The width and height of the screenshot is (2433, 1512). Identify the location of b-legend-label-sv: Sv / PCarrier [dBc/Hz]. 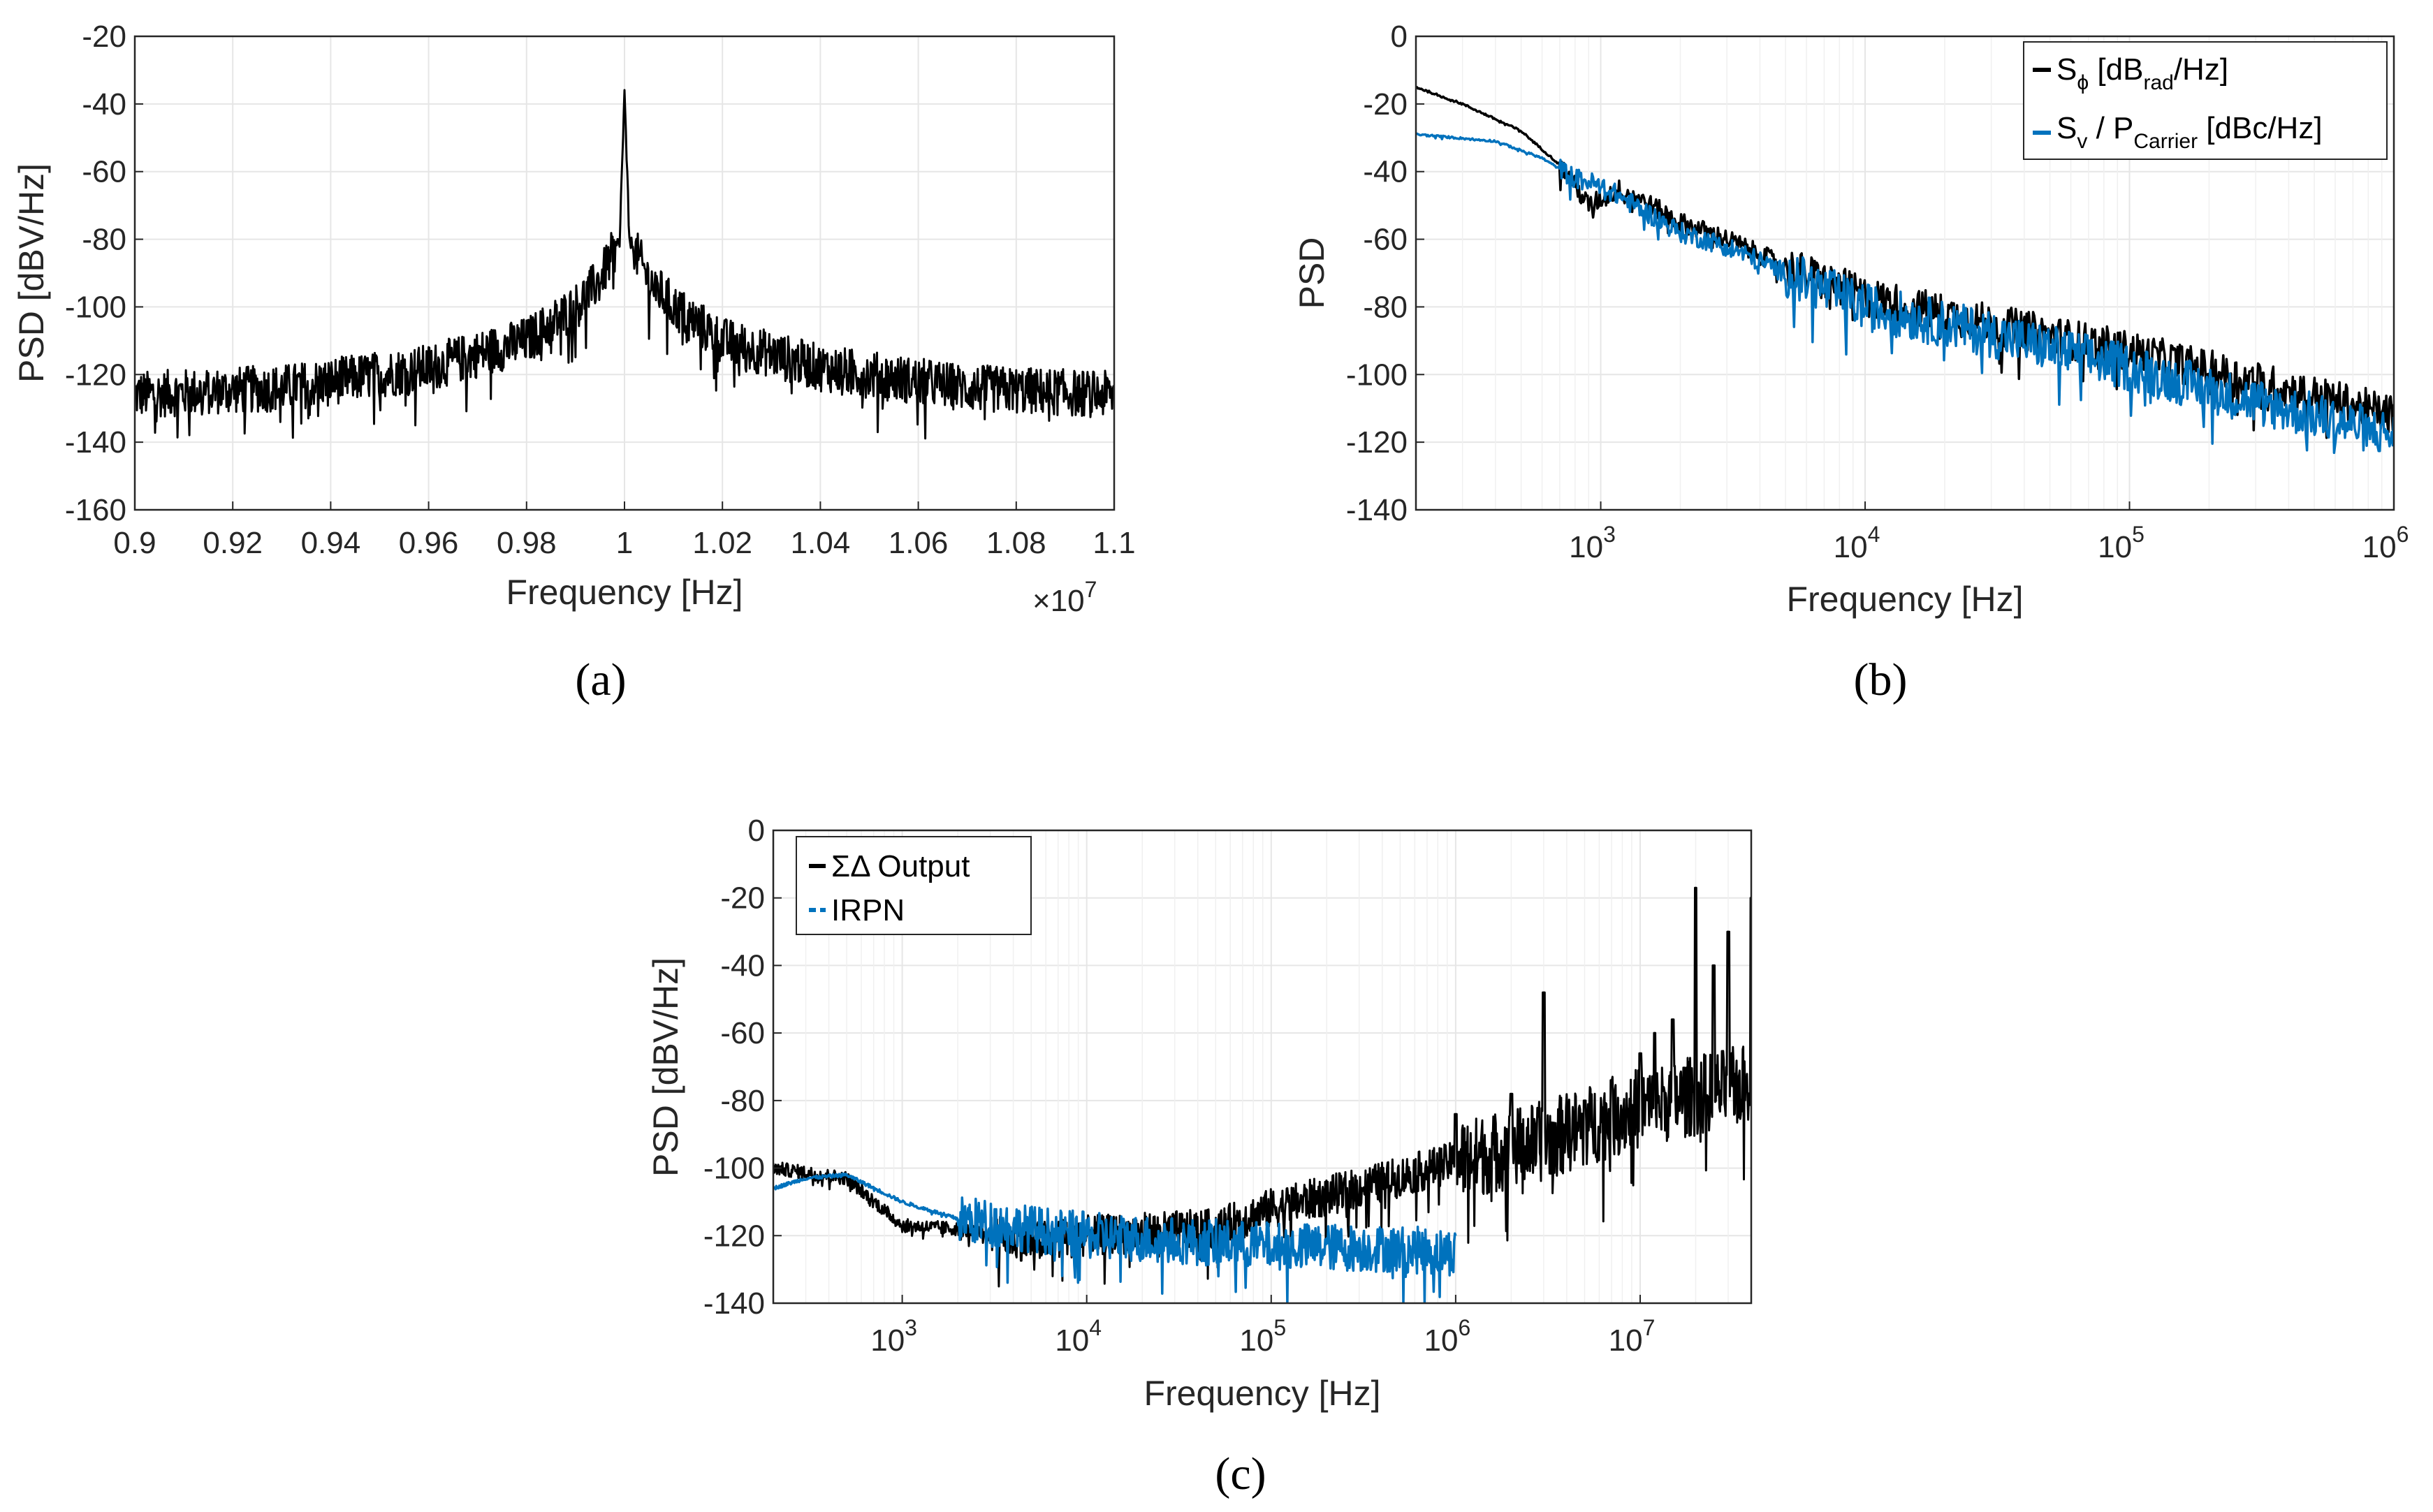
(2189, 132).